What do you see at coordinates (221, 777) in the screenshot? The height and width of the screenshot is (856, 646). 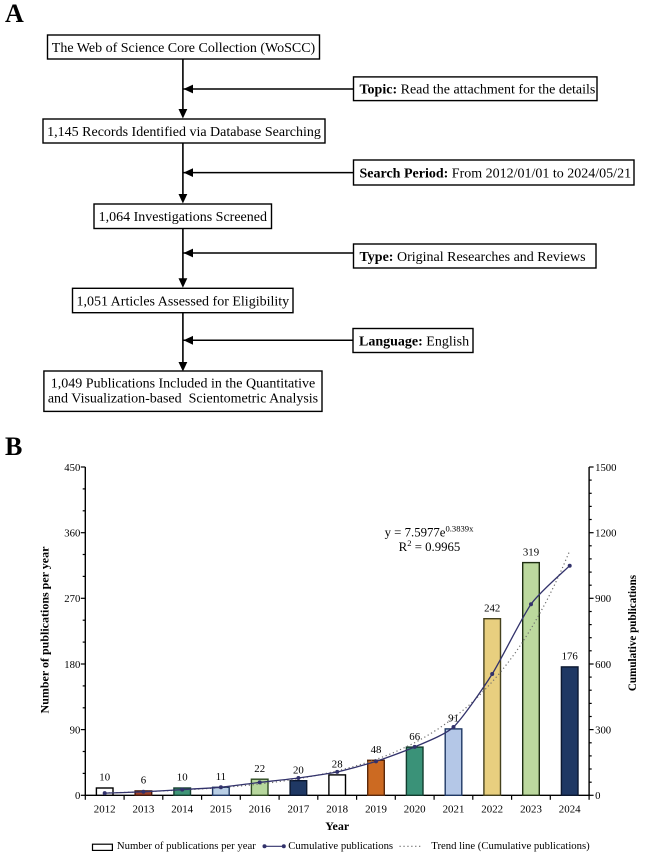 I see `svg-text: 11` at bounding box center [221, 777].